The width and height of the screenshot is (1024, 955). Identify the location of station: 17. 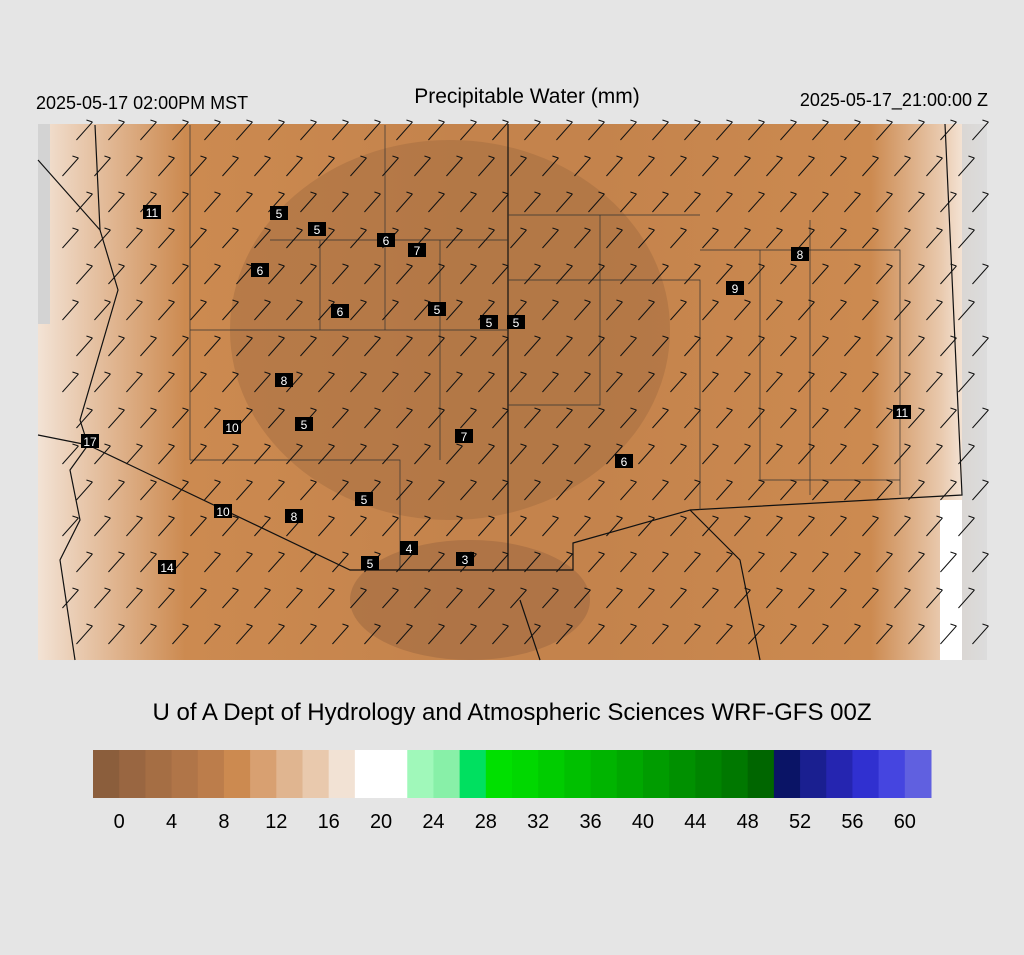
(90, 441).